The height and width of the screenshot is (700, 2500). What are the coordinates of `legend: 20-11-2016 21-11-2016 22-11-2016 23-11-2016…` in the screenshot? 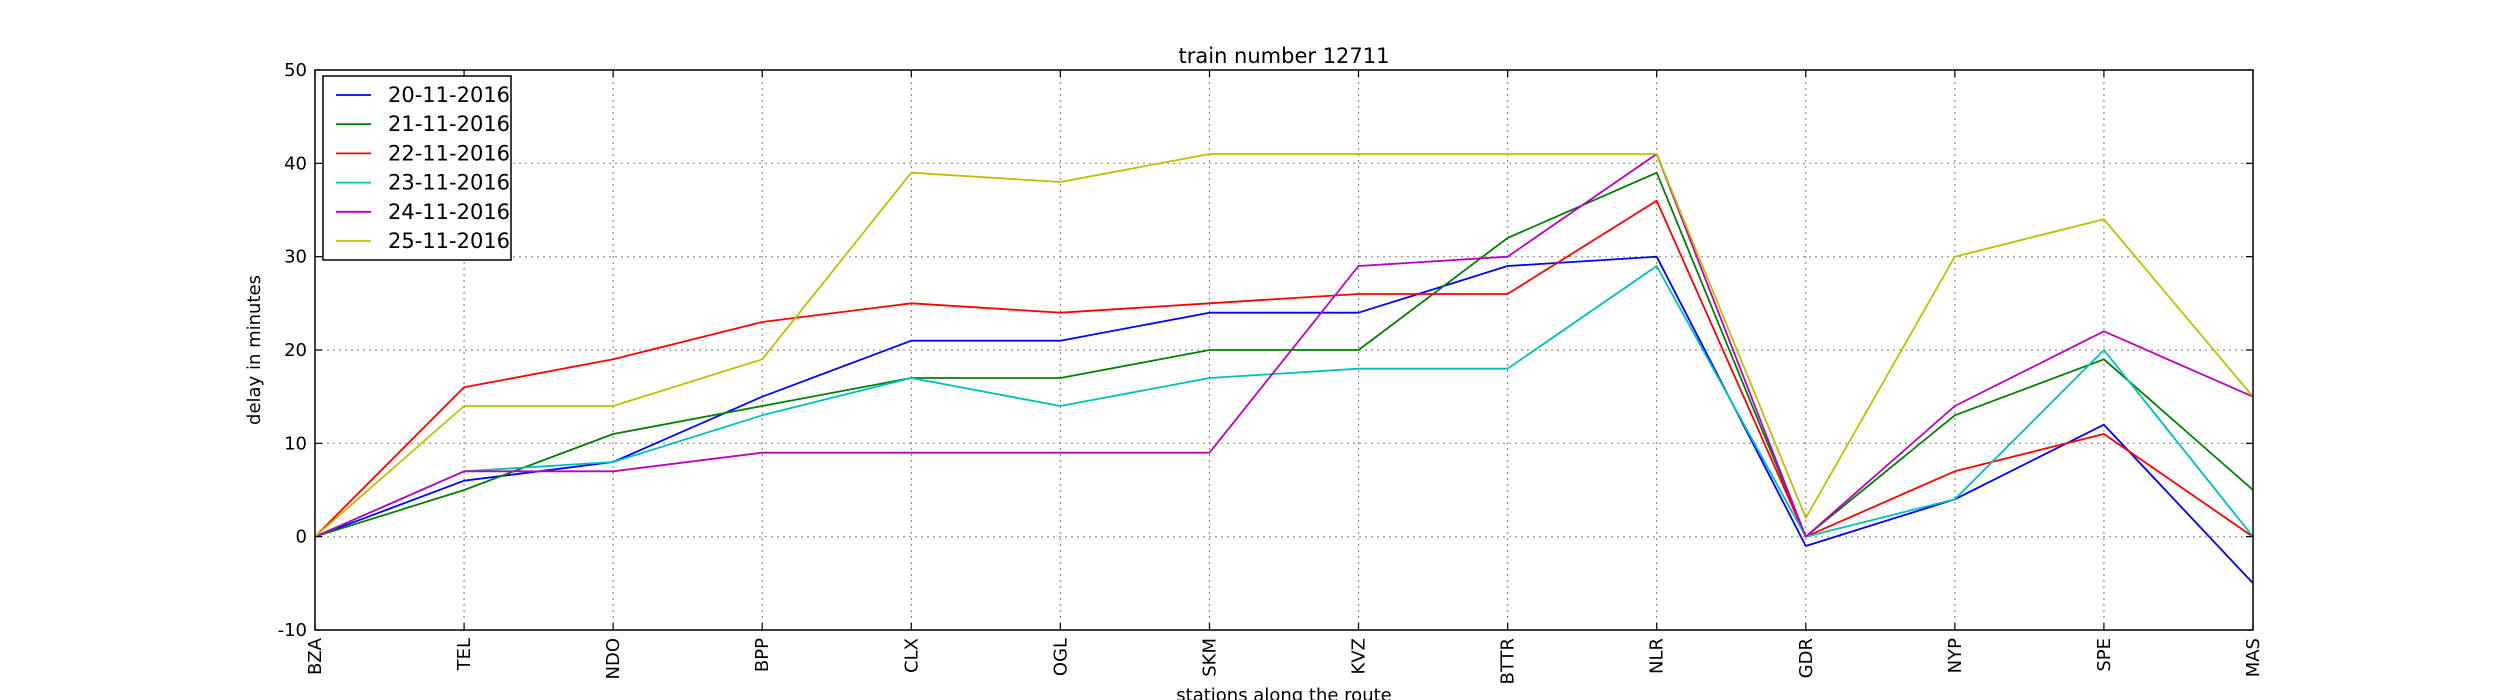 It's located at (417, 168).